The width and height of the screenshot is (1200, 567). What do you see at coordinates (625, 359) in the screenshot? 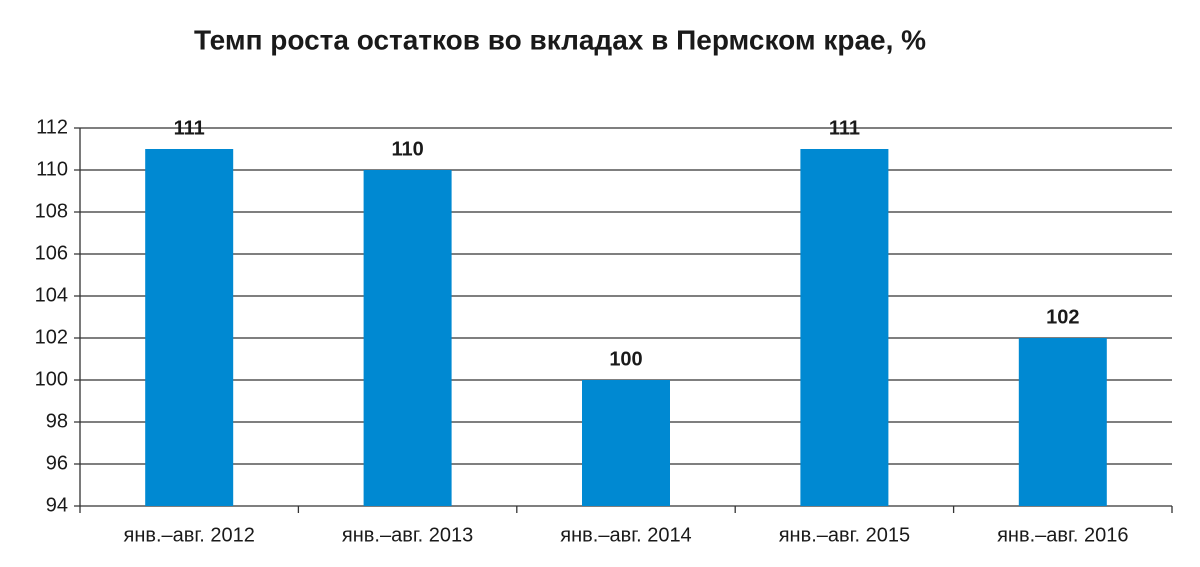
I see `data-label: 100` at bounding box center [625, 359].